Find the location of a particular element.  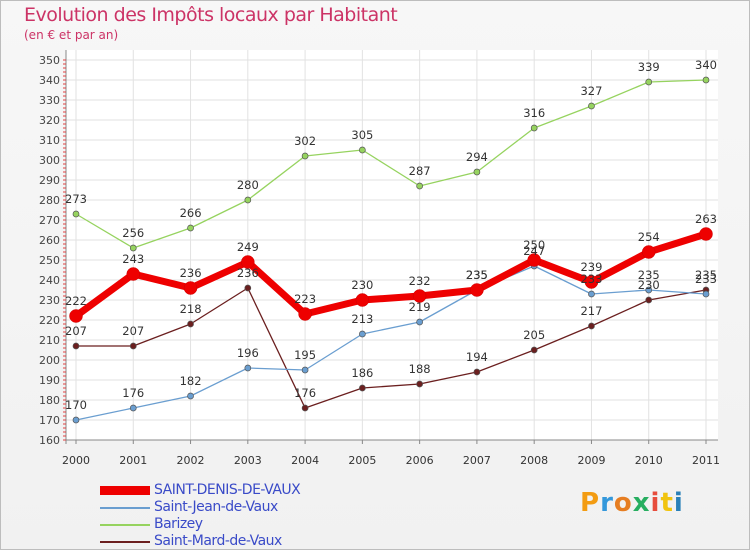

y-tick-label: 200 is located at coordinates (49, 360).